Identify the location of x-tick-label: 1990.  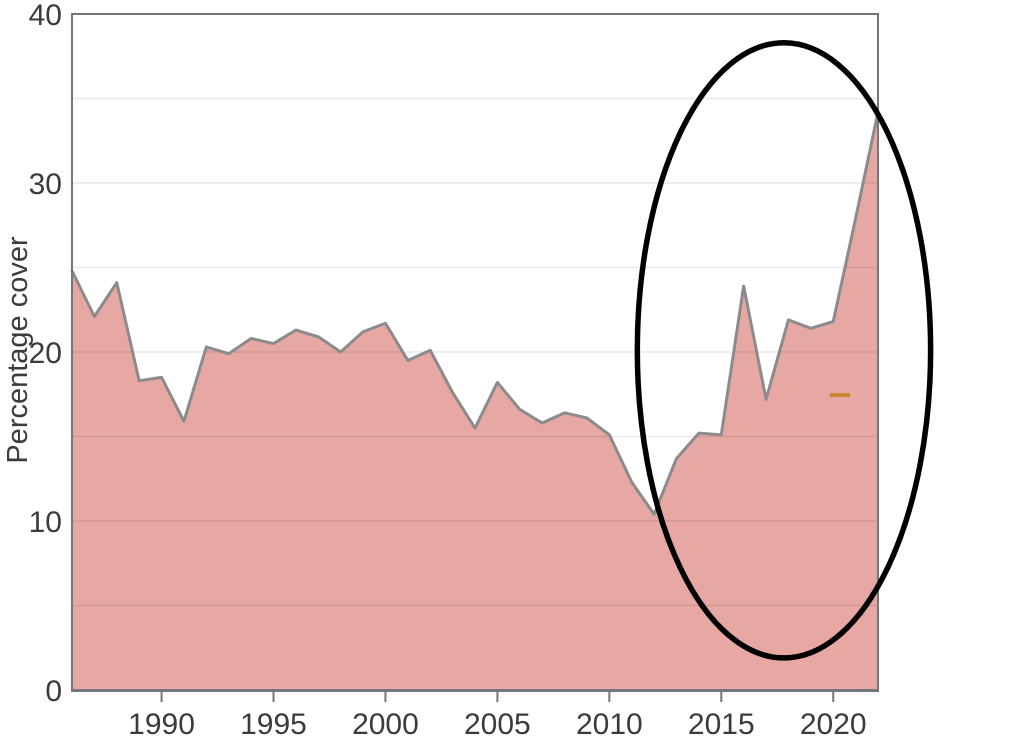
(161, 724).